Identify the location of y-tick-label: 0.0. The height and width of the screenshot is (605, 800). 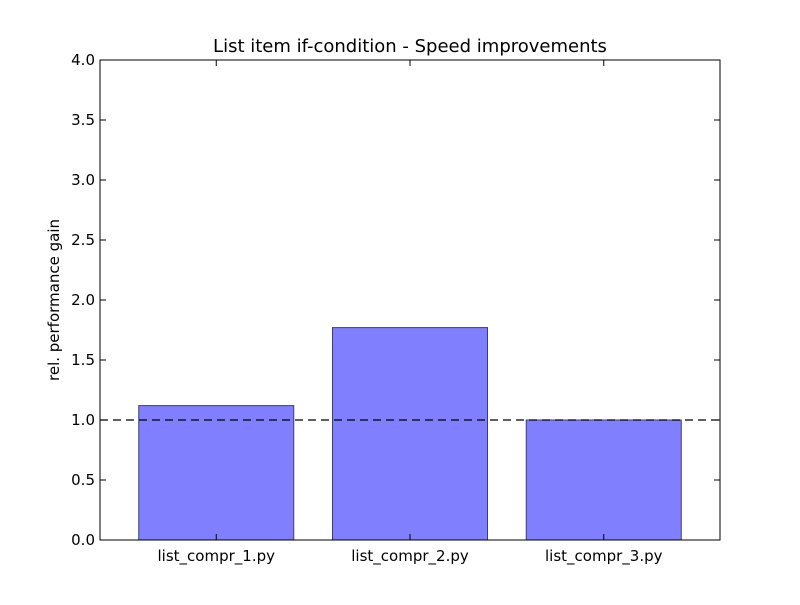
(83, 540).